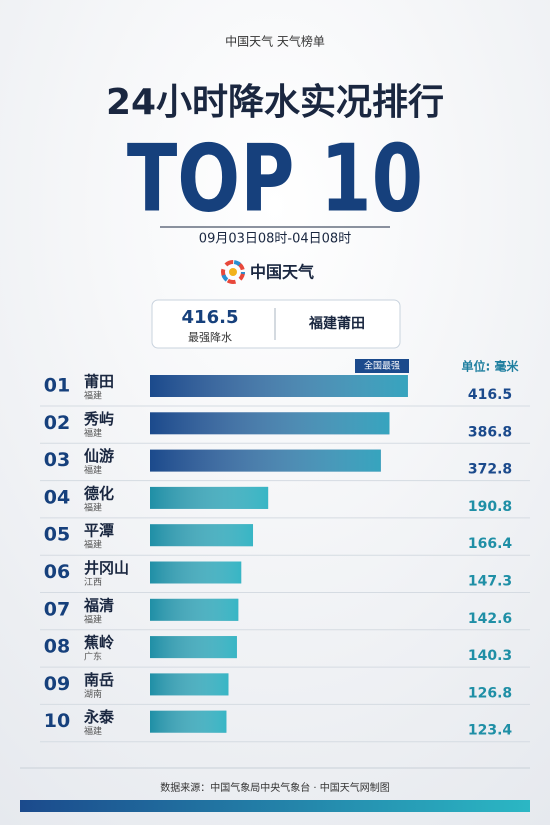 This screenshot has width=550, height=825. Describe the element at coordinates (98, 419) in the screenshot. I see `category-label: 秀屿` at that location.